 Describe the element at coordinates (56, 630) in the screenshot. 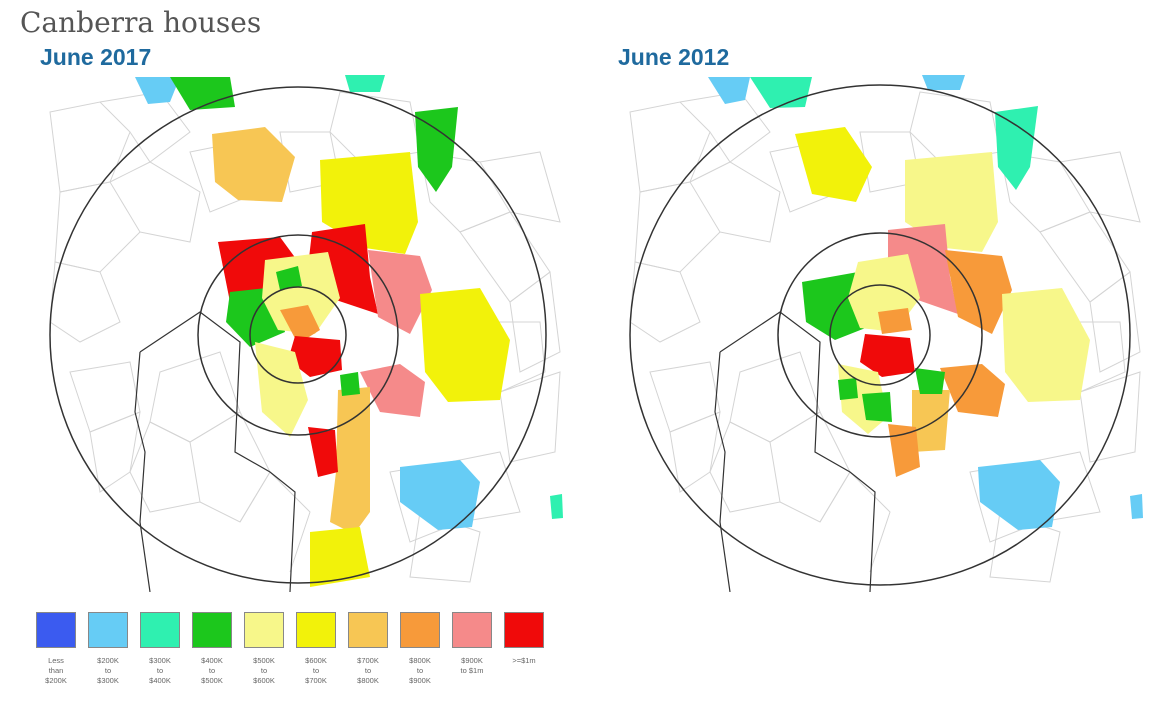

I see `legend-swatch-lt200k` at that location.